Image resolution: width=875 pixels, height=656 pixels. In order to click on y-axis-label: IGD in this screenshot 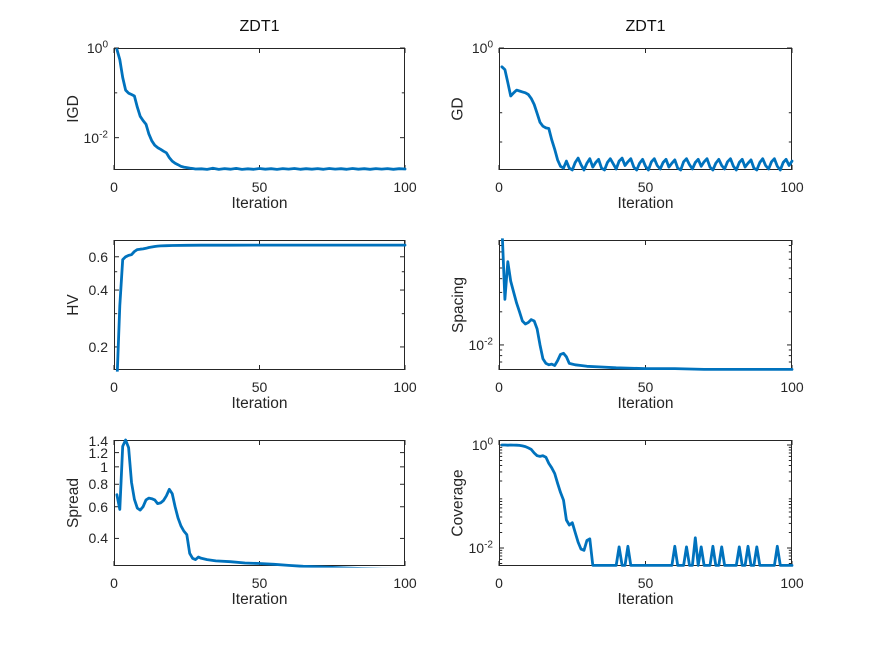, I will do `click(73, 109)`.